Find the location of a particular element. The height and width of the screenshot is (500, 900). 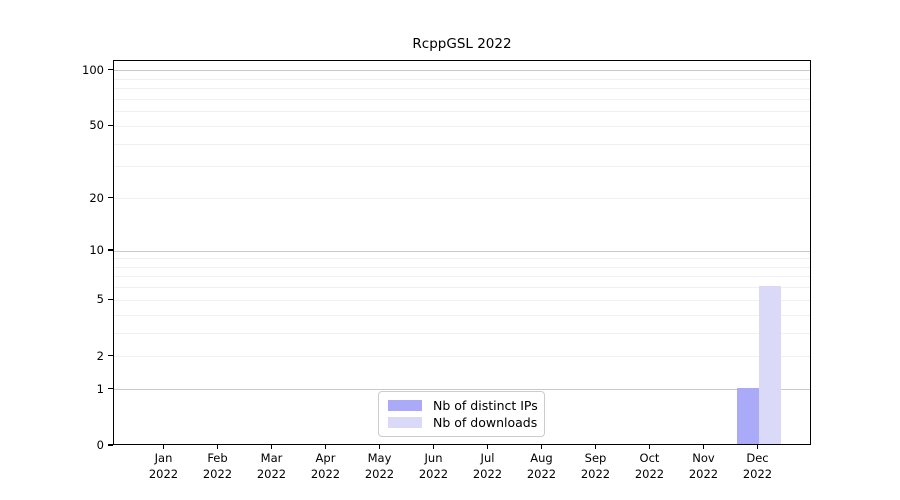

legend-label-downloads: Nb of downloads is located at coordinates (485, 422).